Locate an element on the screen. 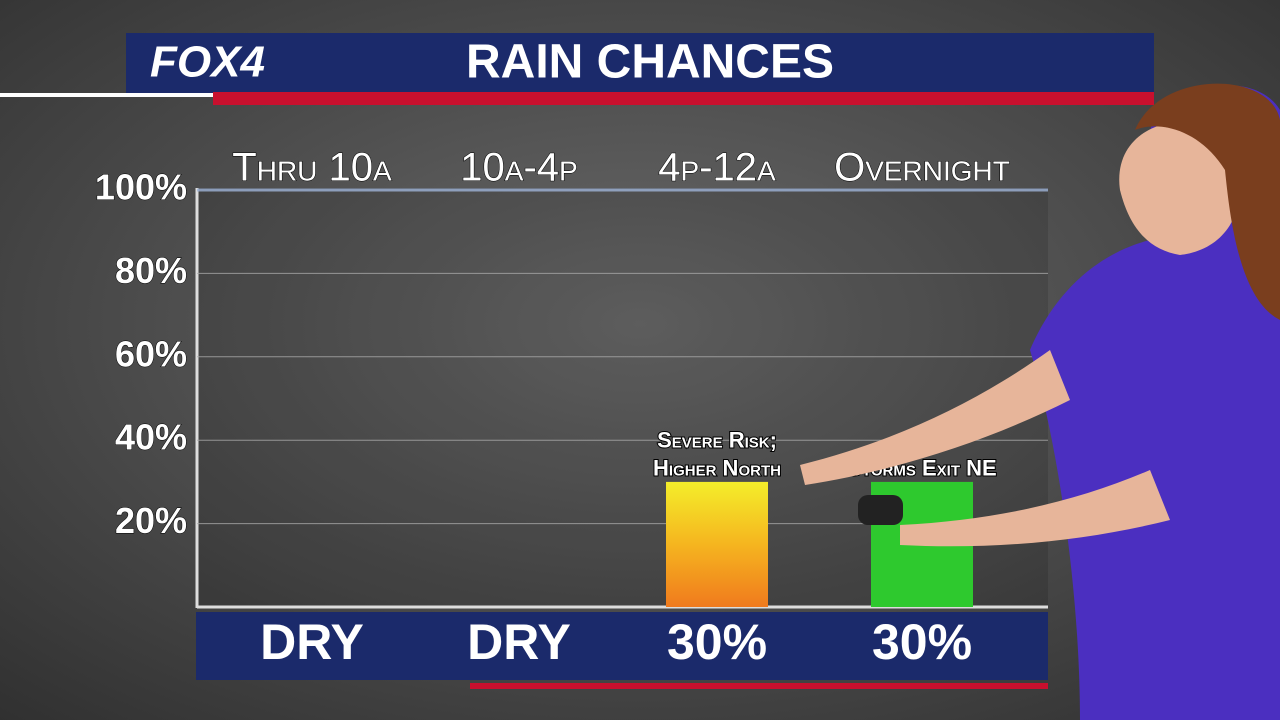 This screenshot has width=1280, height=720. annotation: Severe Risk; is located at coordinates (717, 440).